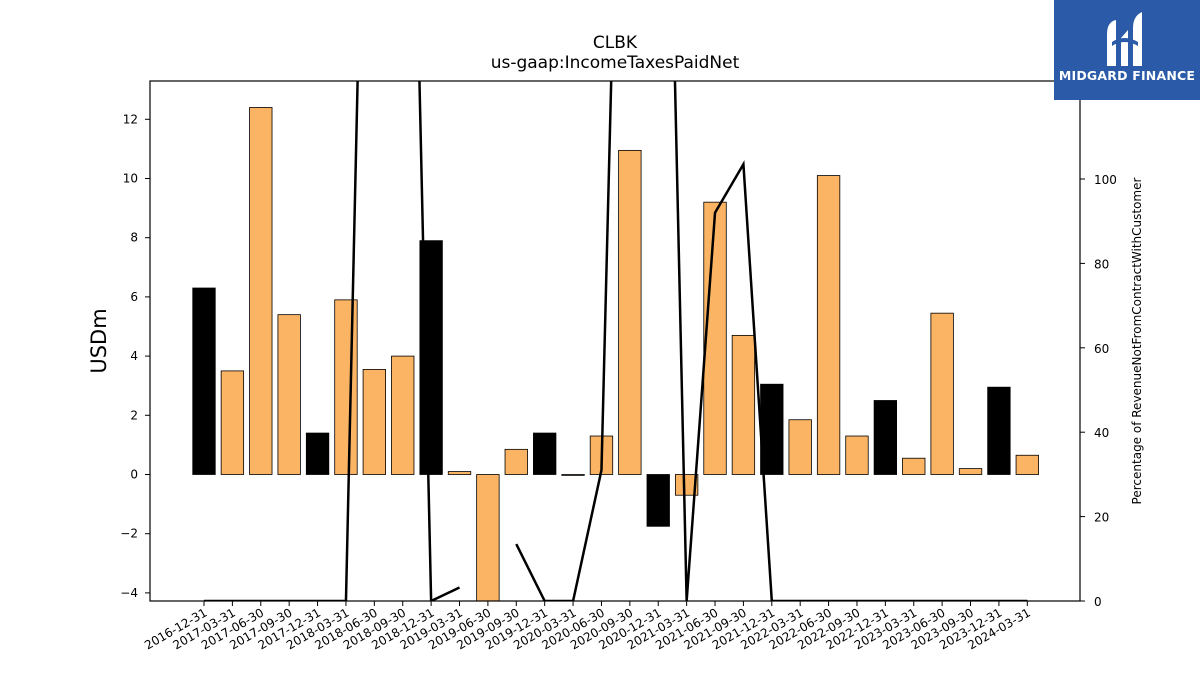 Image resolution: width=1200 pixels, height=675 pixels. Describe the element at coordinates (130, 119) in the screenshot. I see `y-tick-label: 12` at that location.